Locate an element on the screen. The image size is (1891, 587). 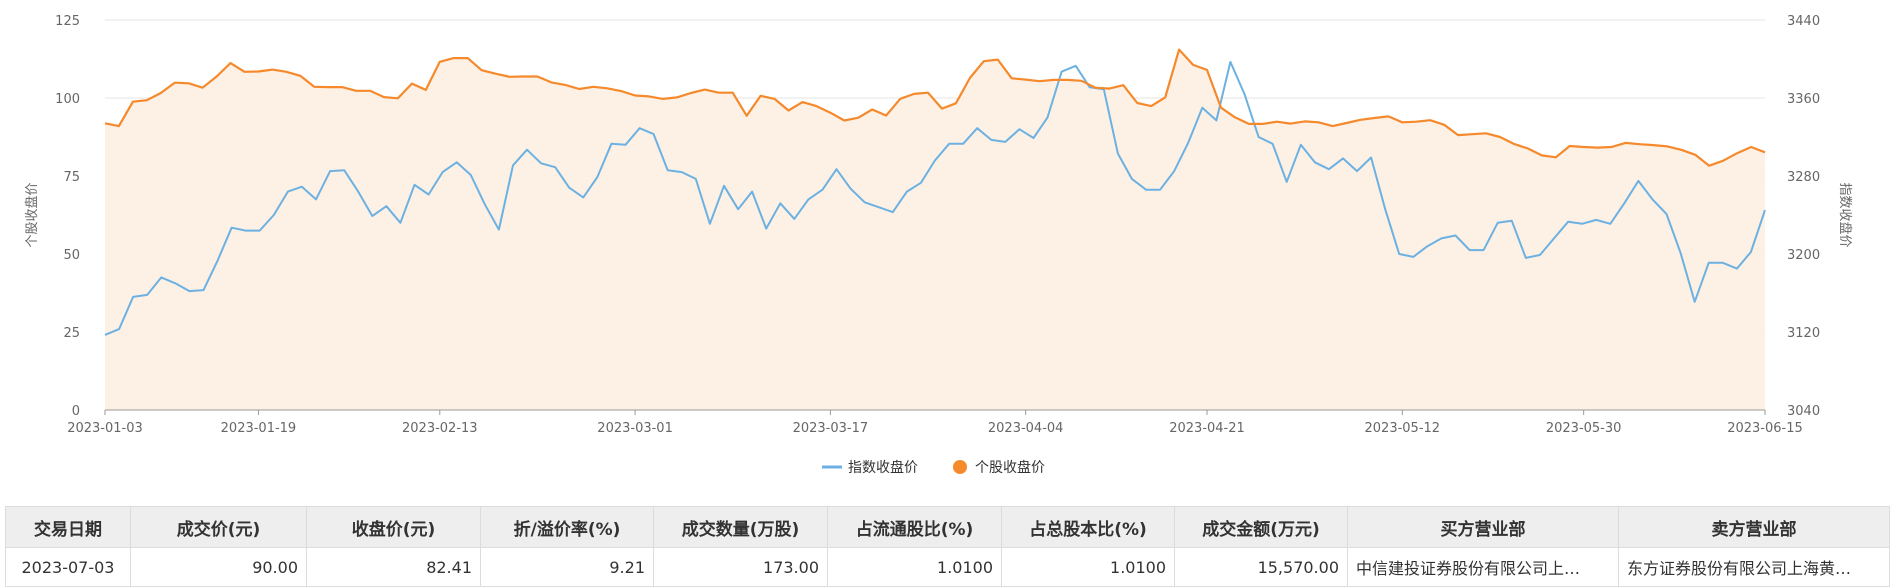
x-tick-label: 2023-05-30 is located at coordinates (1584, 428).